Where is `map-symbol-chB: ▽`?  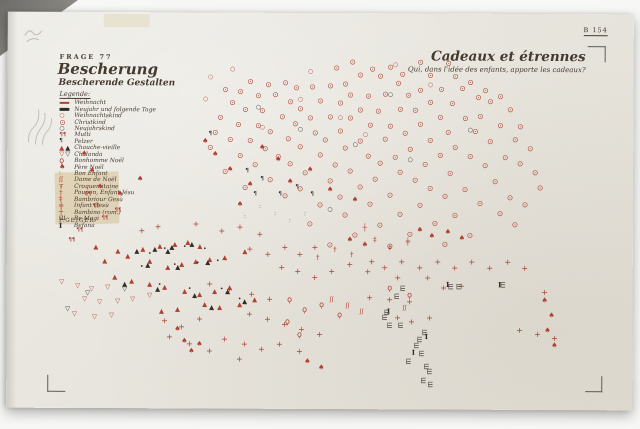 map-symbol-chB: ▽ is located at coordinates (125, 288).